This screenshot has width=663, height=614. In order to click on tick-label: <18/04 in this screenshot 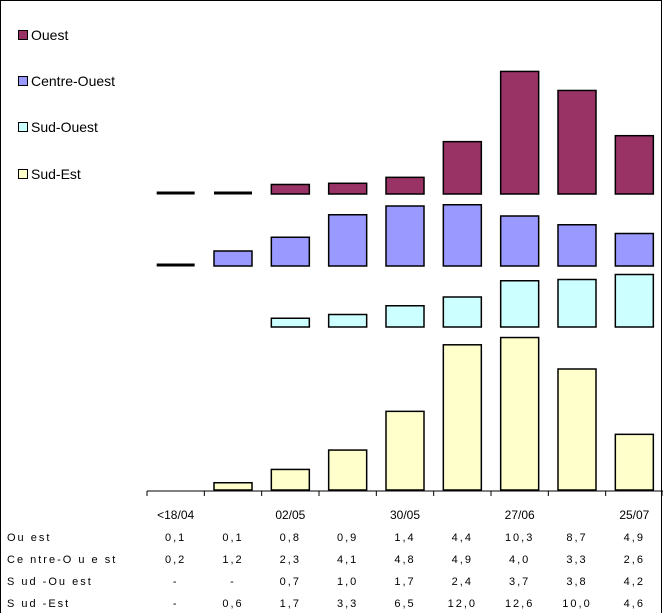, I will do `click(176, 515)`.